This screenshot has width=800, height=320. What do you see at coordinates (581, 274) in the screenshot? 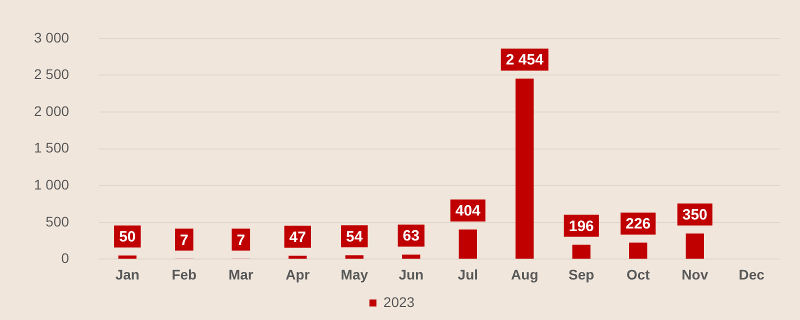
I see `x-tick-label: Sep` at bounding box center [581, 274].